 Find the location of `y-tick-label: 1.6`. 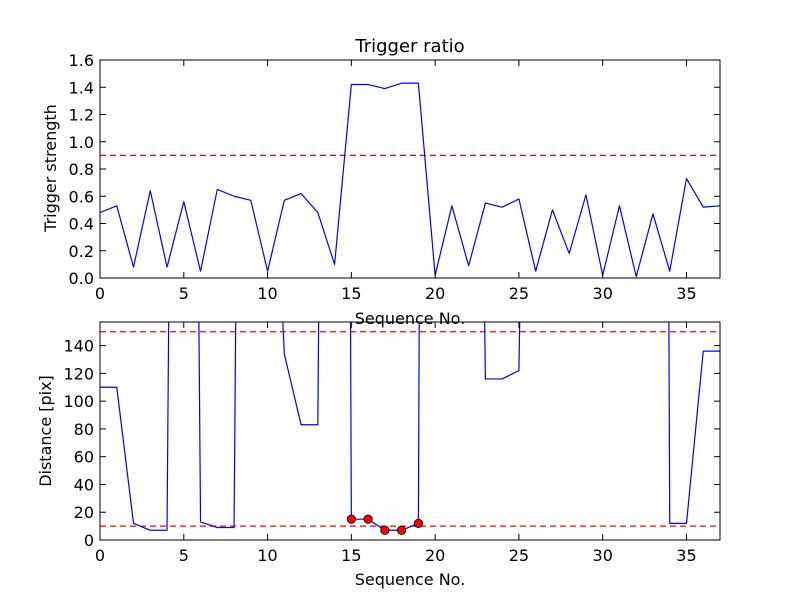

y-tick-label: 1.6 is located at coordinates (81, 60).